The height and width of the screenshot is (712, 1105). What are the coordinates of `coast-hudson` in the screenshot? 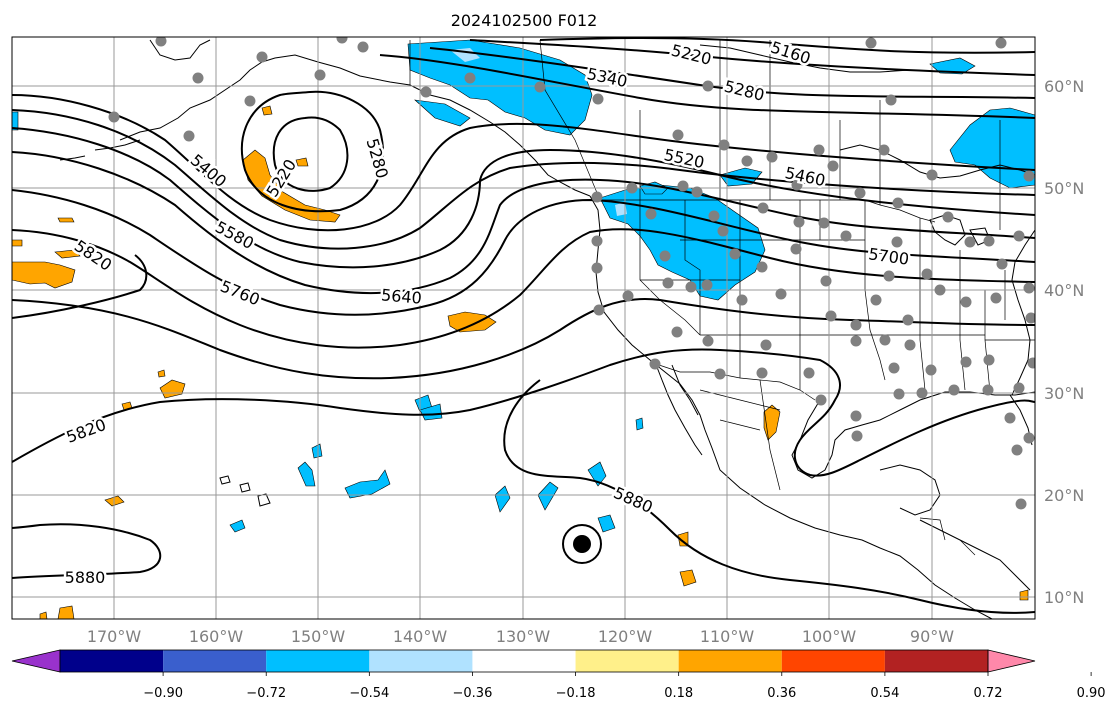 It's located at (937, 161).